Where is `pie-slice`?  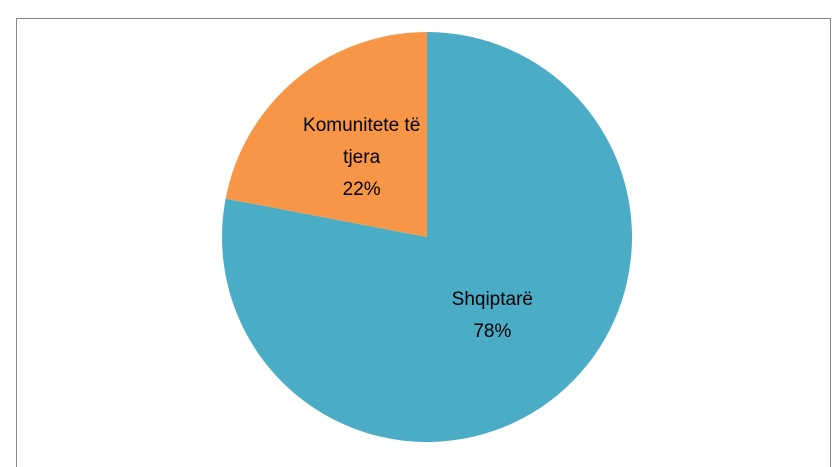 pie-slice is located at coordinates (326, 134).